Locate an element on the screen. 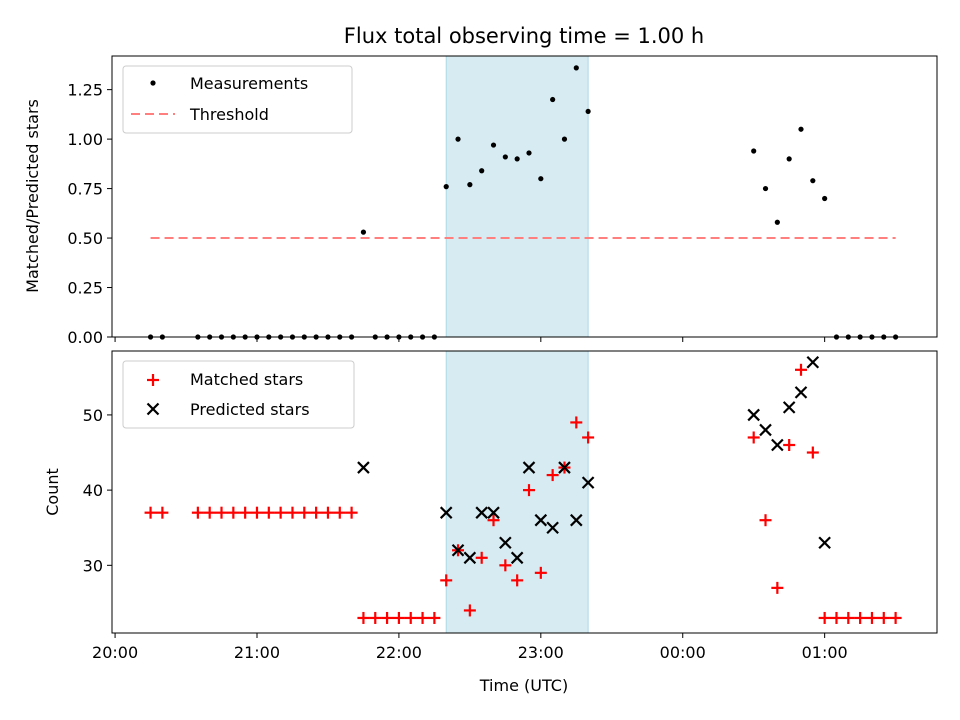 This screenshot has width=960, height=720. bottom-legend-box is located at coordinates (238, 394).